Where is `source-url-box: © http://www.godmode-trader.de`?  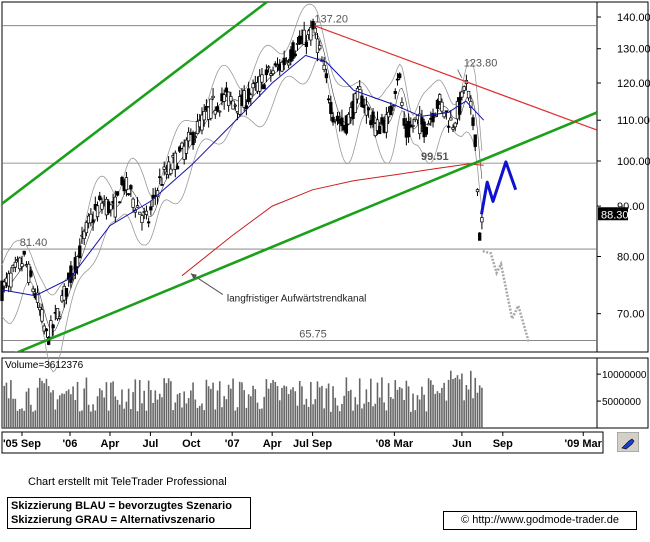 source-url-box: © http://www.godmode-trader.de is located at coordinates (540, 520).